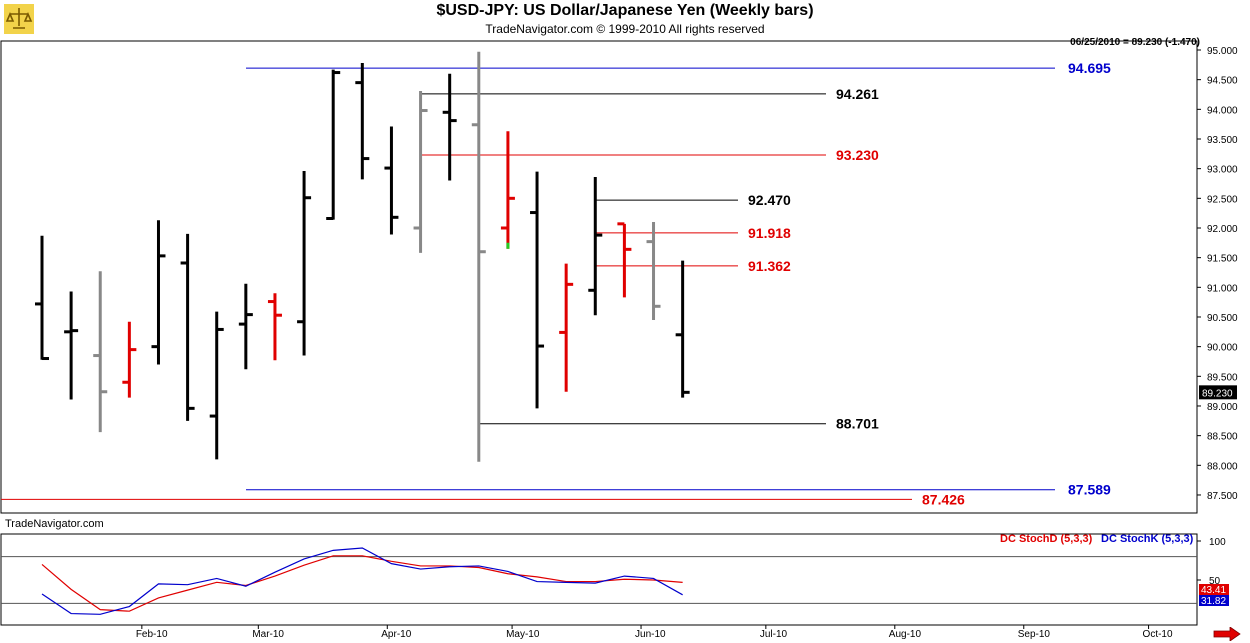  What do you see at coordinates (1089, 490) in the screenshot?
I see `level-label: 87.589` at bounding box center [1089, 490].